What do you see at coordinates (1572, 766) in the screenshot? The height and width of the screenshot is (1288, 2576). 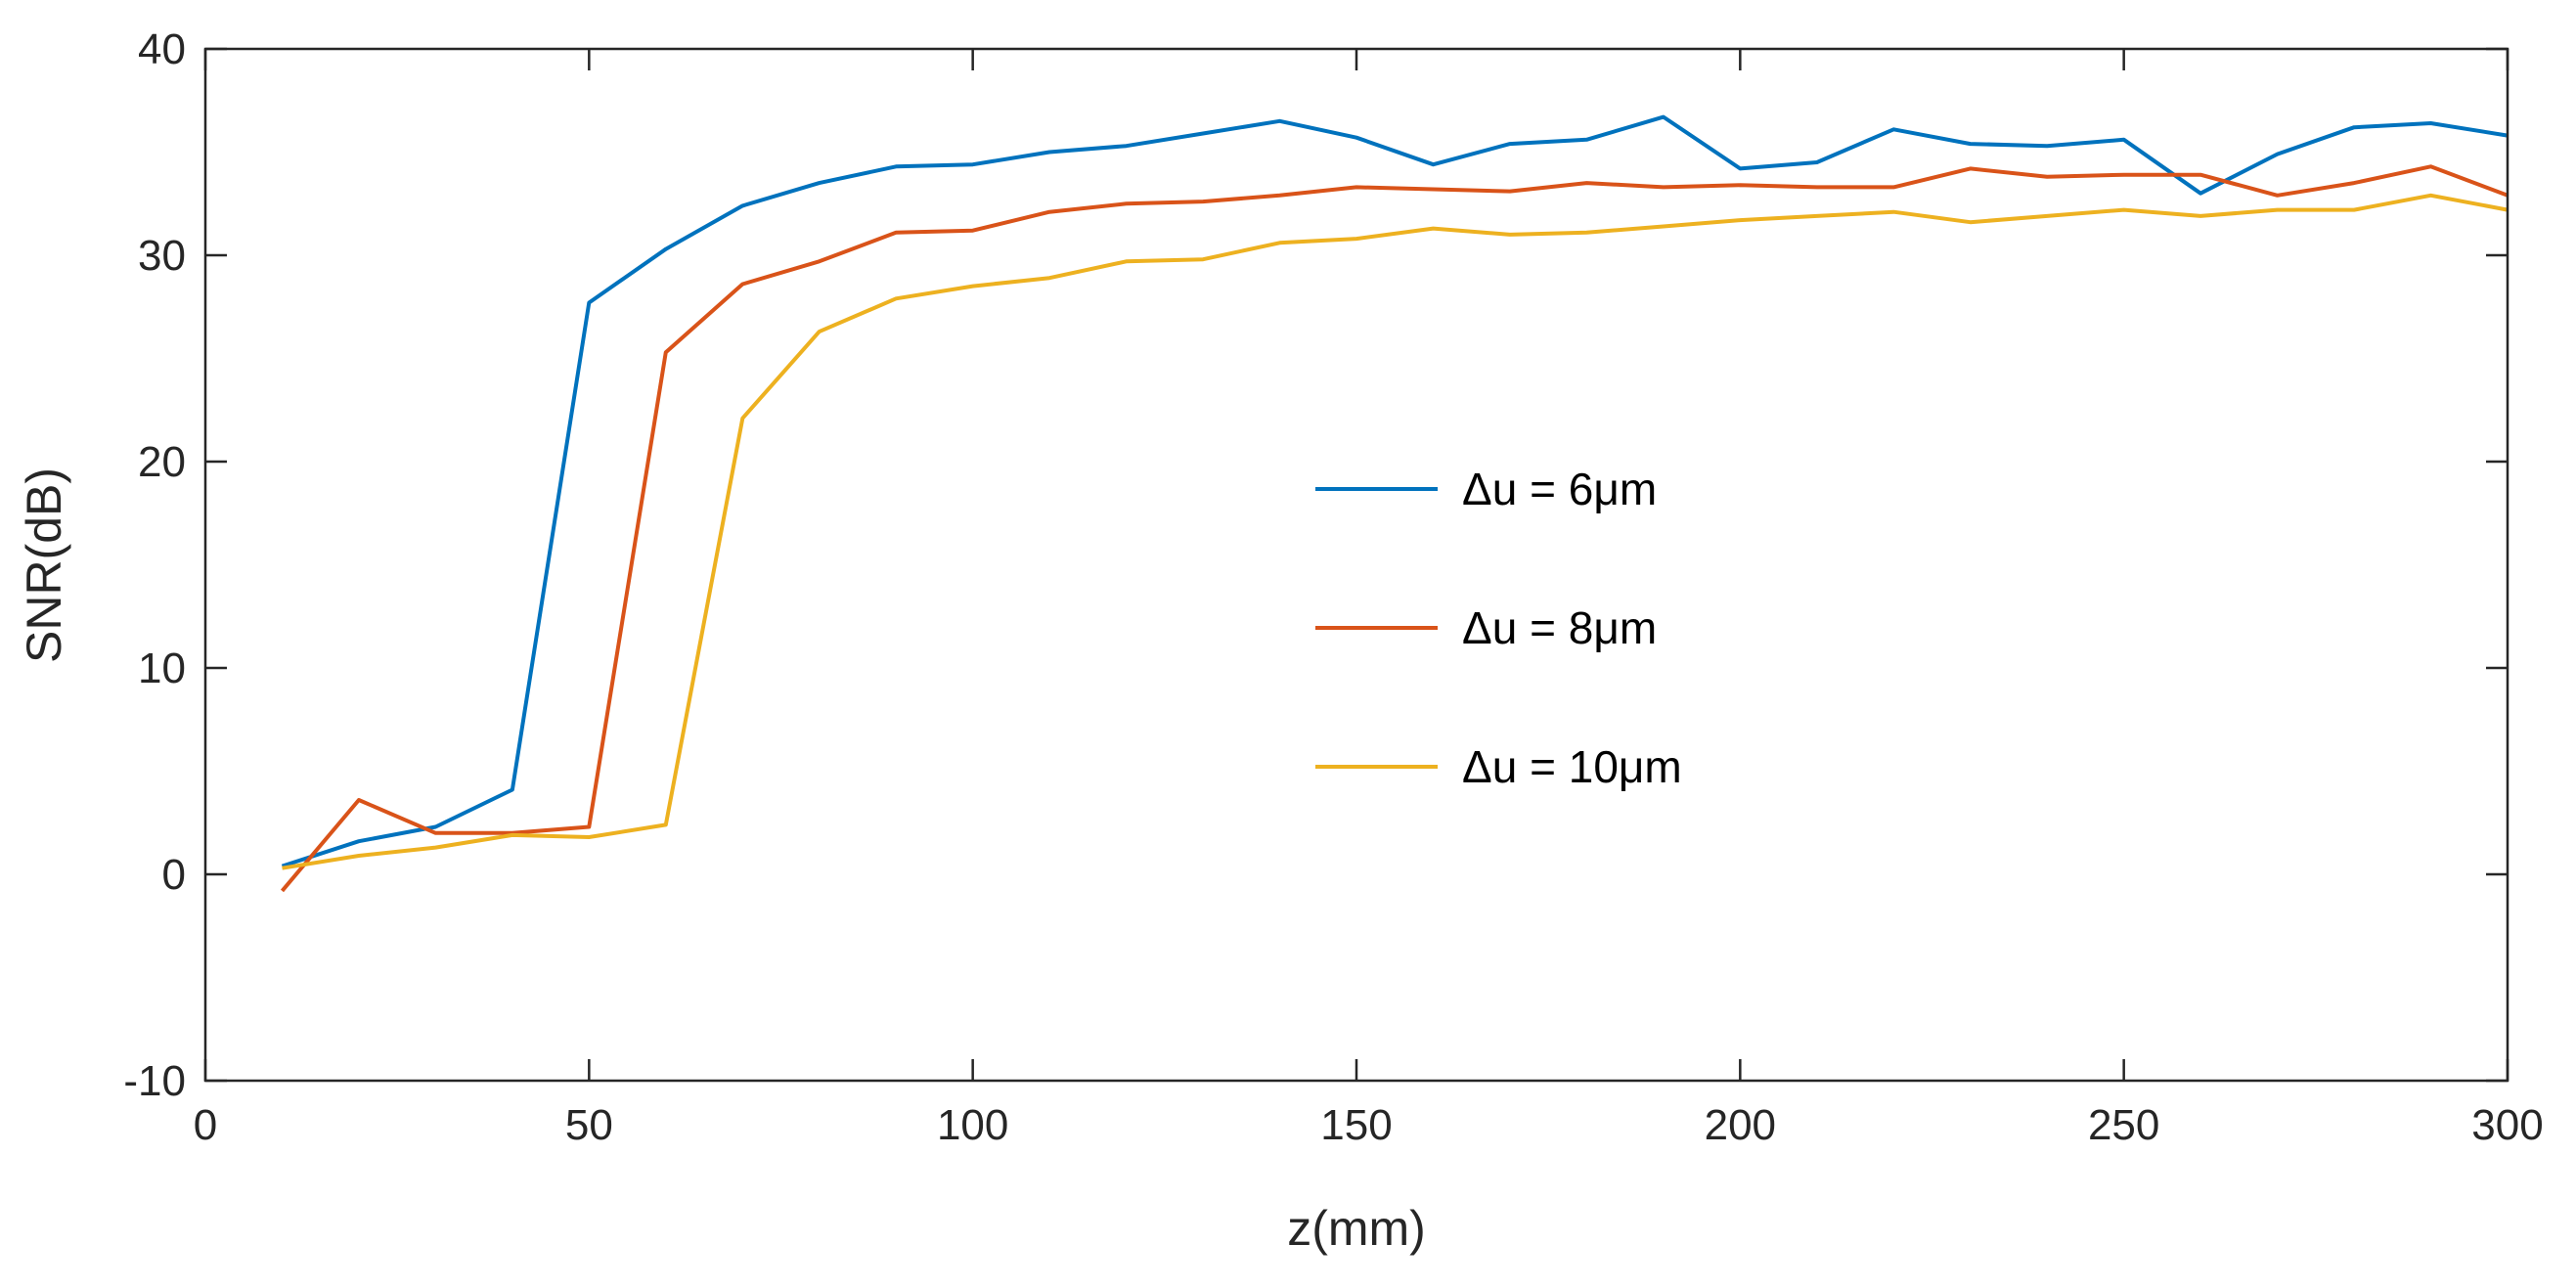 I see `legend-label-3: Δu = 10μm` at bounding box center [1572, 766].